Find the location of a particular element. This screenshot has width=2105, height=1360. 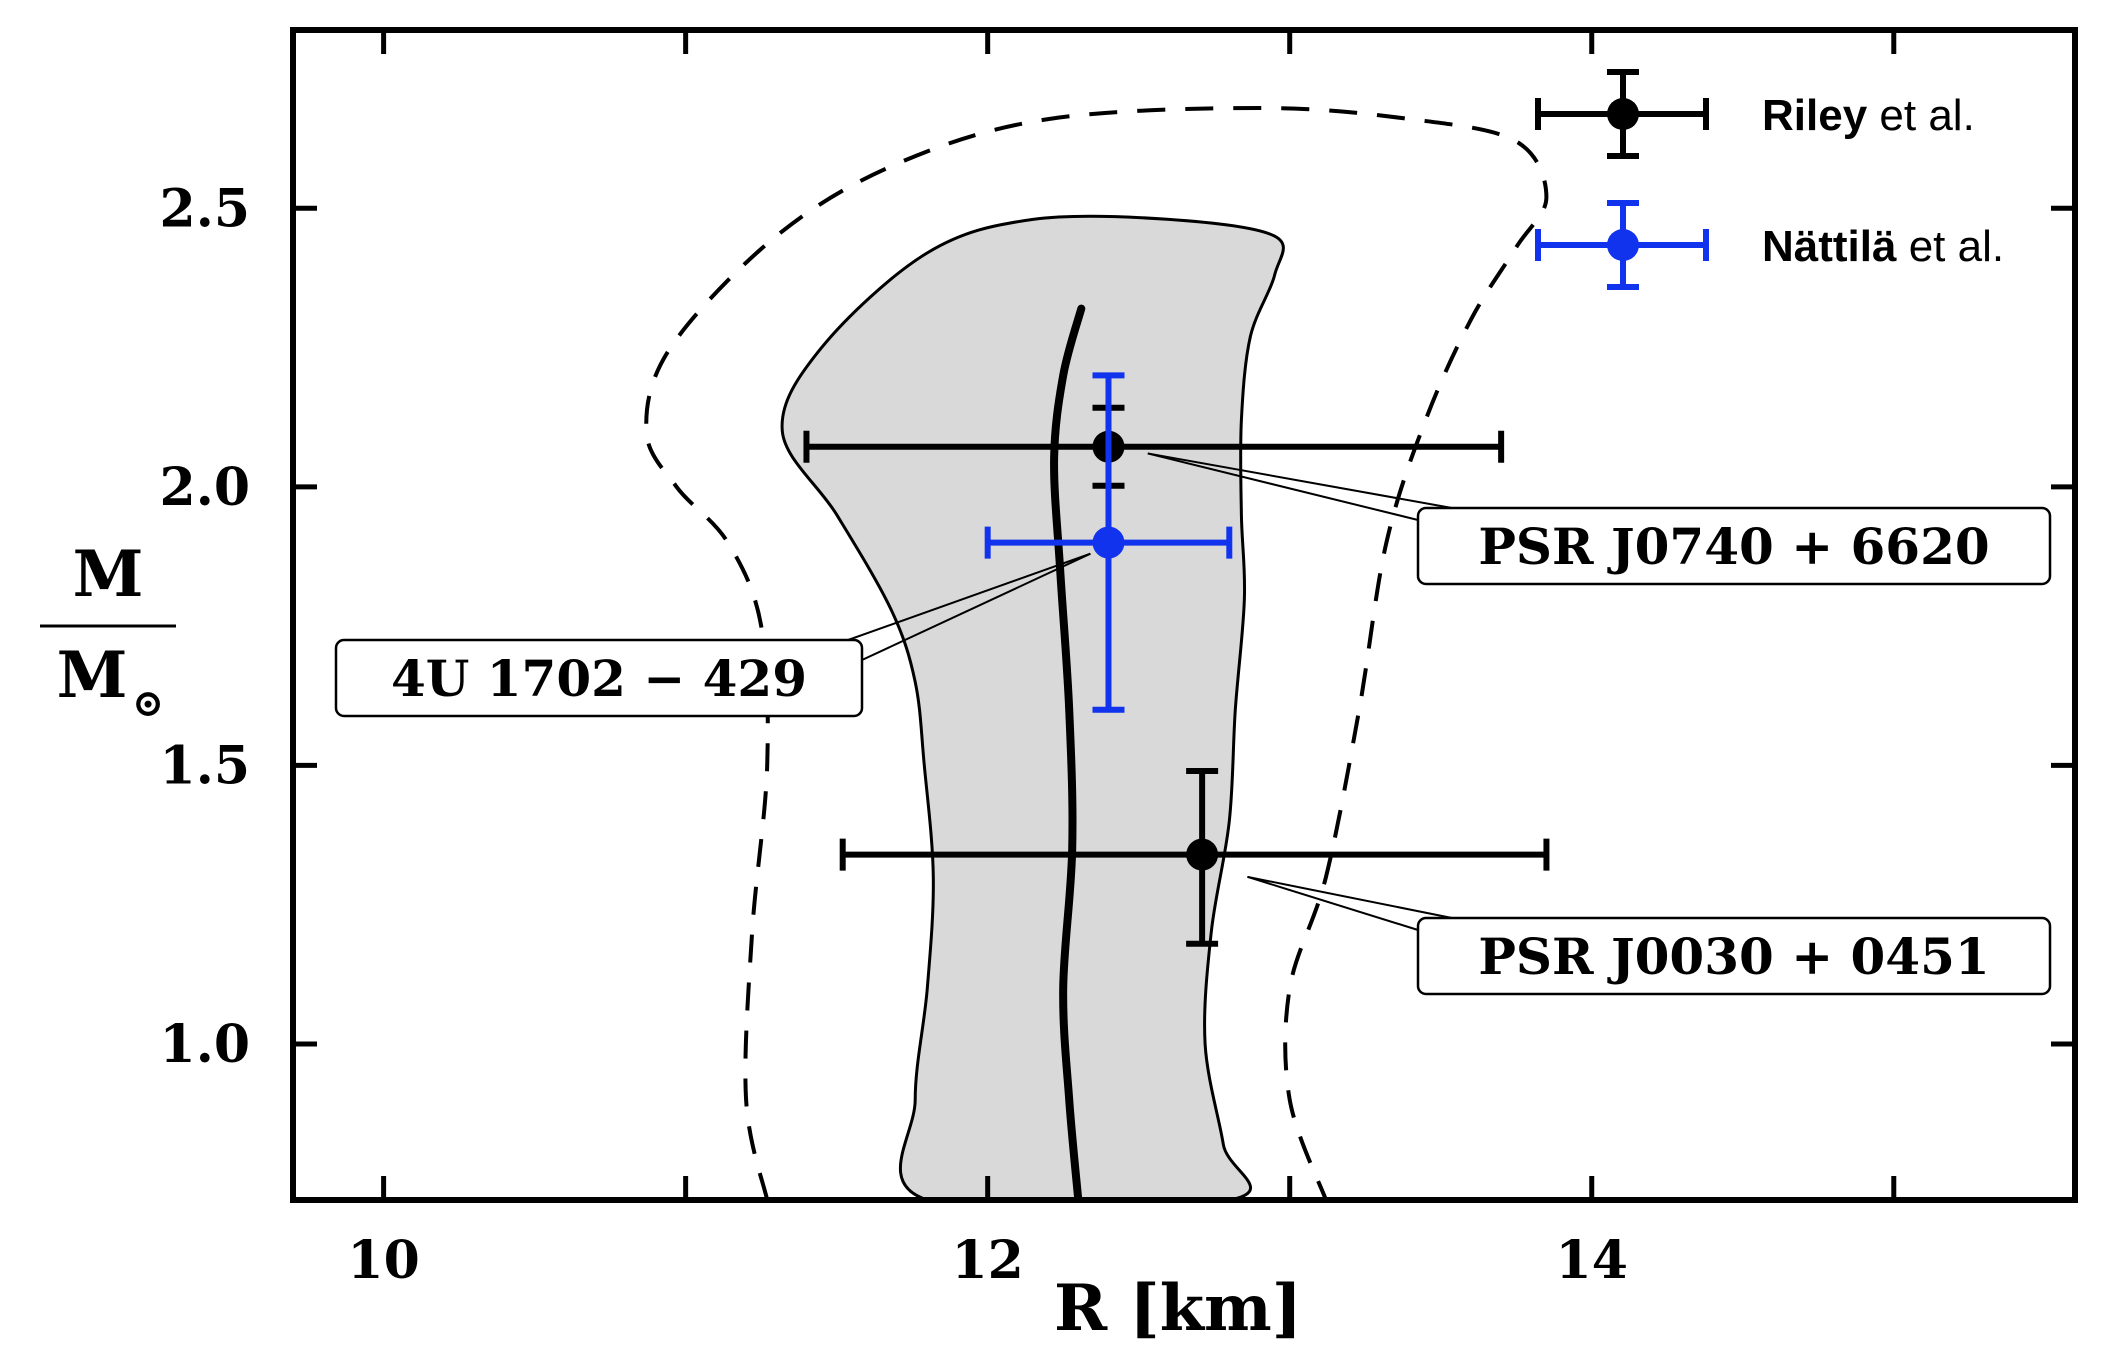

central-curve is located at coordinates (1068, 752).